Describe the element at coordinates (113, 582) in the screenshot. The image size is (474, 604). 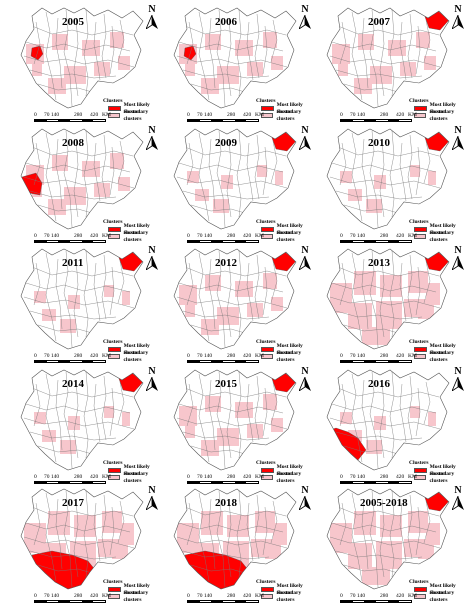
I see `legend-title: Clusters` at that location.